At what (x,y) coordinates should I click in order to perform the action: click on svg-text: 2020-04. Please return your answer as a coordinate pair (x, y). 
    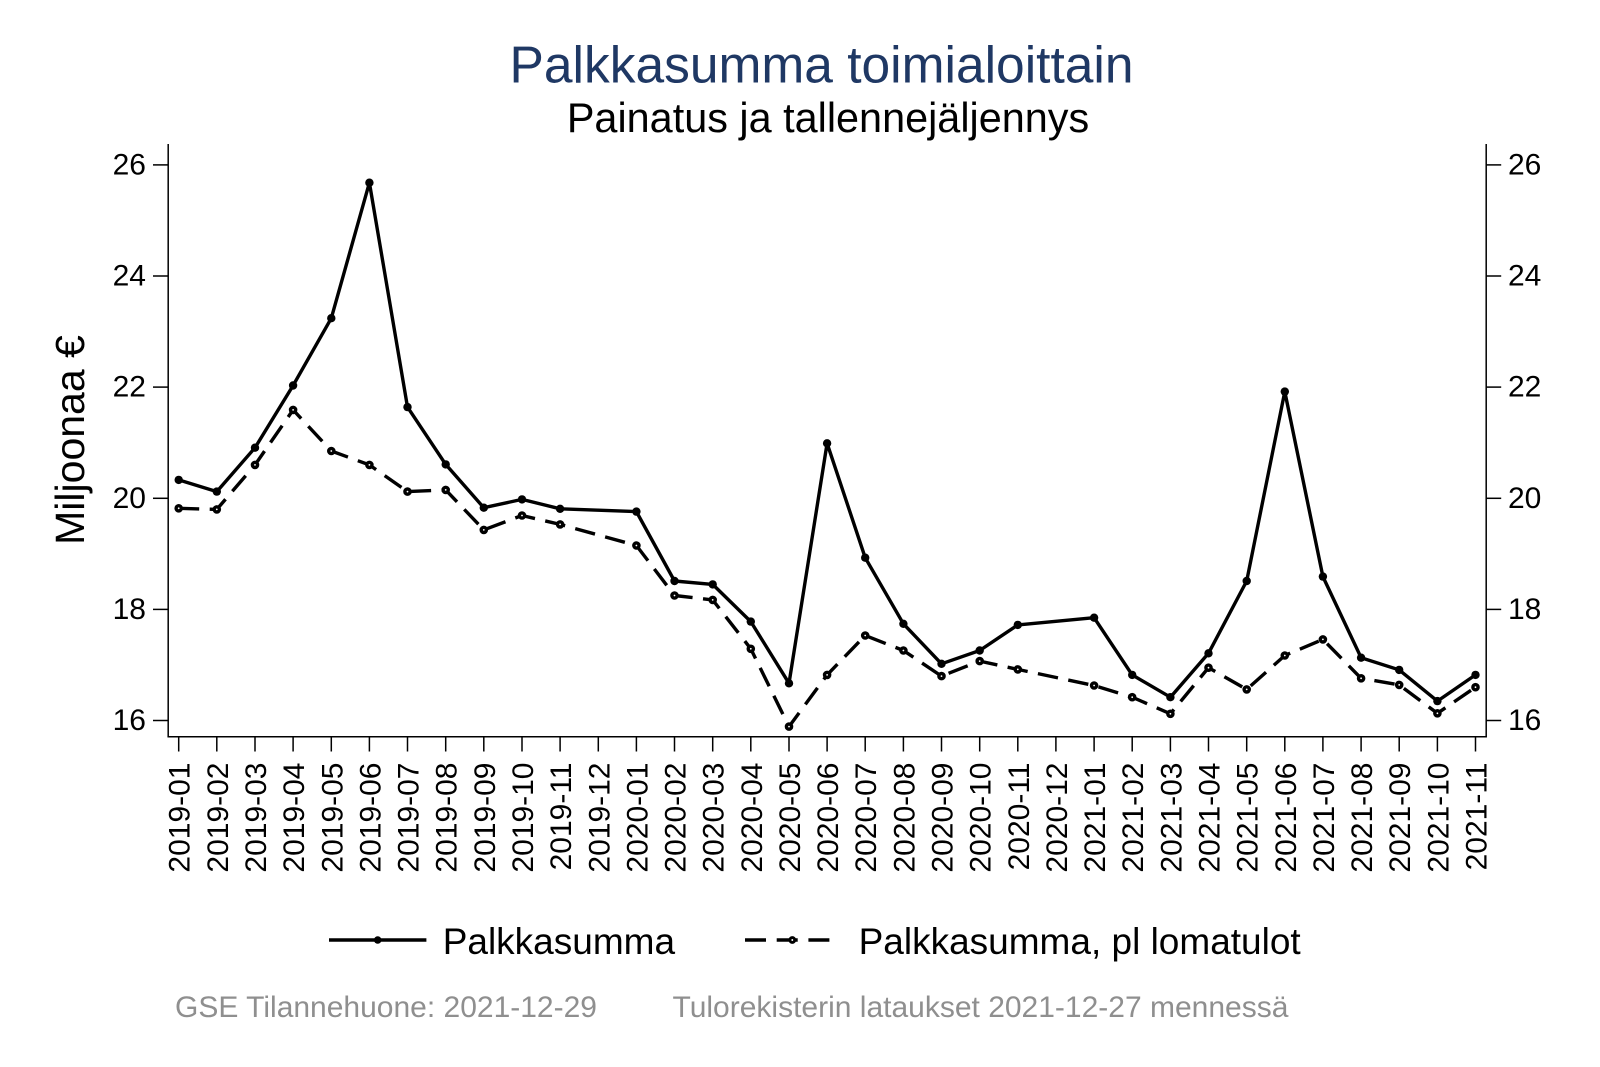
    Looking at the image, I should click on (752, 818).